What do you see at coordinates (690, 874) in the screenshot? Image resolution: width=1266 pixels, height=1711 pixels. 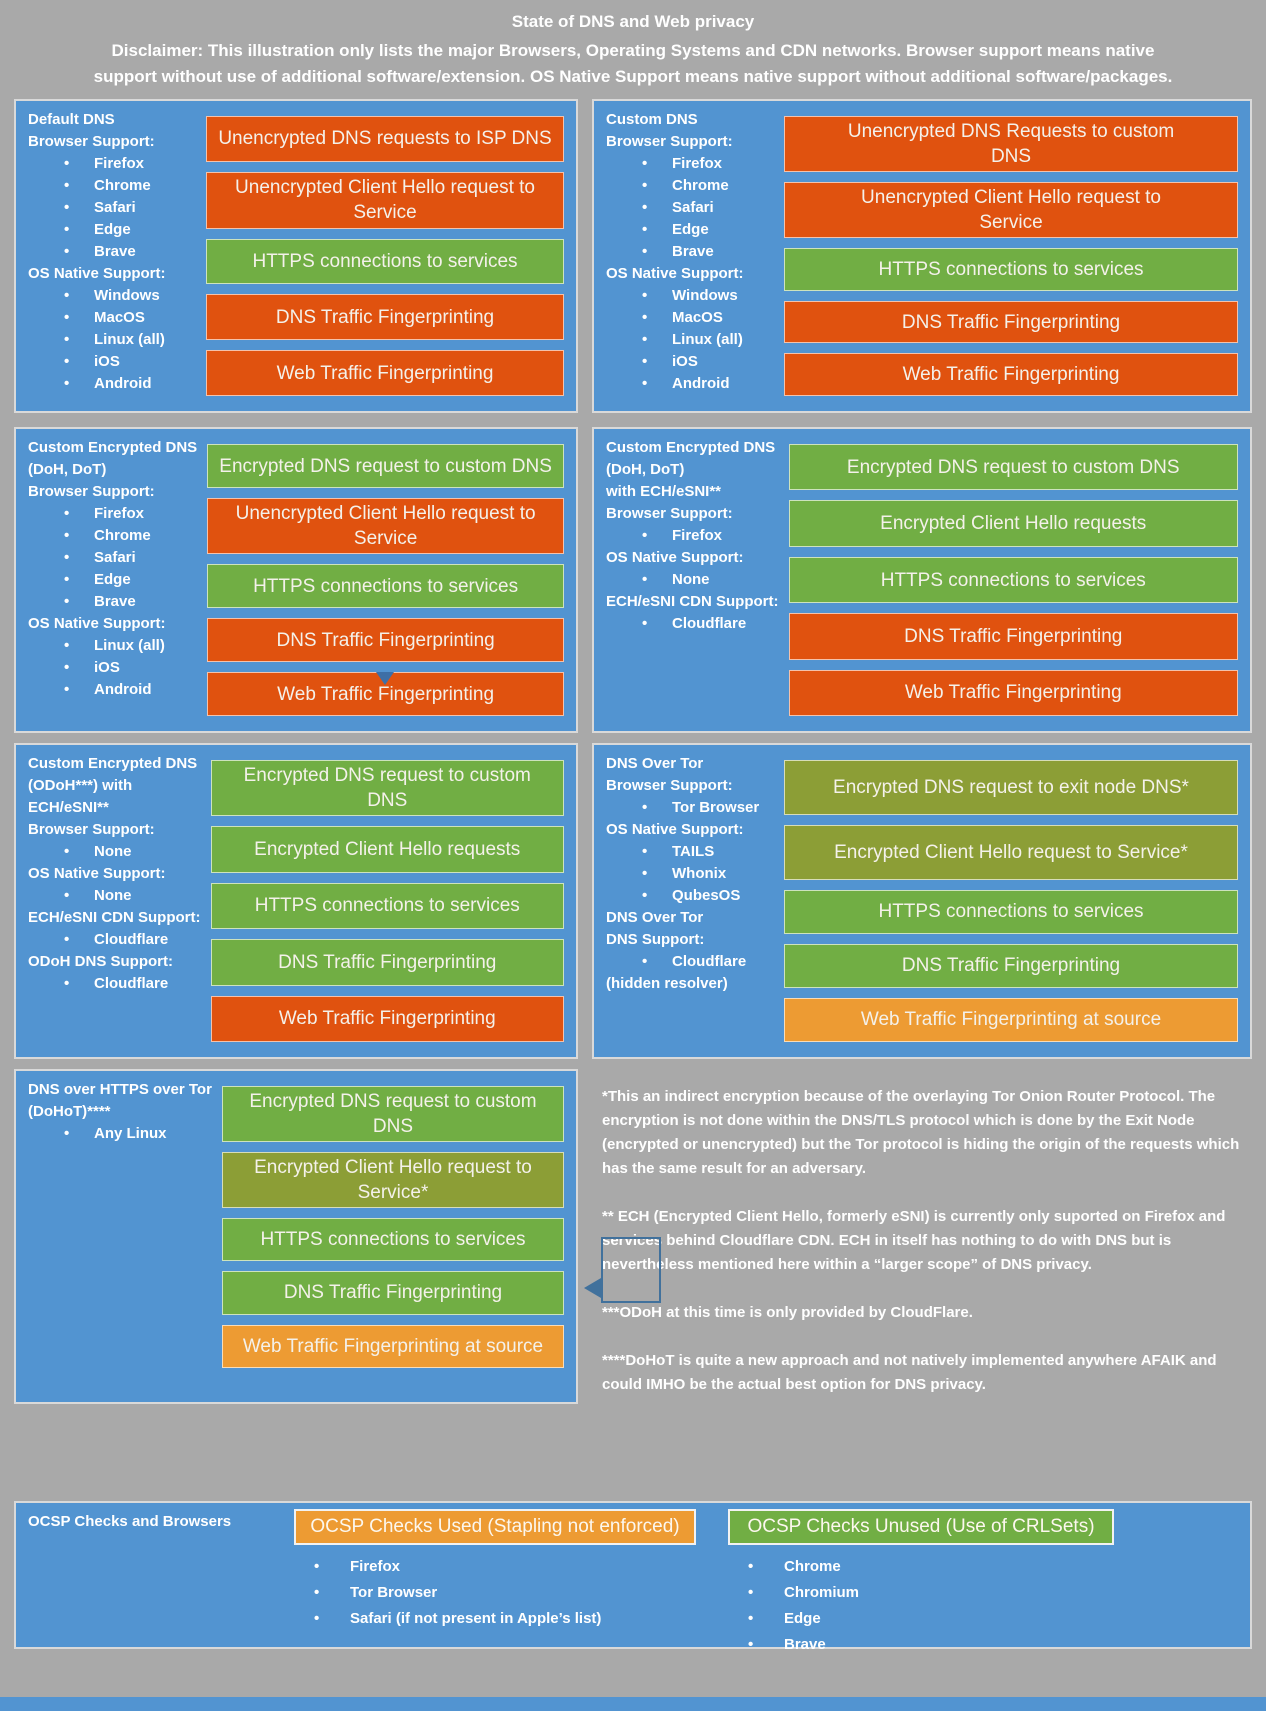 I see `info-bullet-item: Whonix` at bounding box center [690, 874].